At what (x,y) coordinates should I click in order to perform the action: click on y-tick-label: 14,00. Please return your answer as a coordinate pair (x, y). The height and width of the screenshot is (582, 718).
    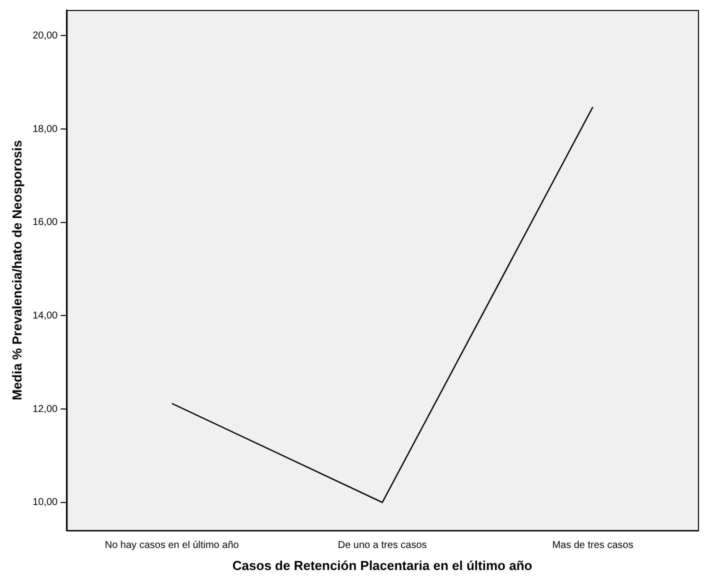
    Looking at the image, I should click on (45, 316).